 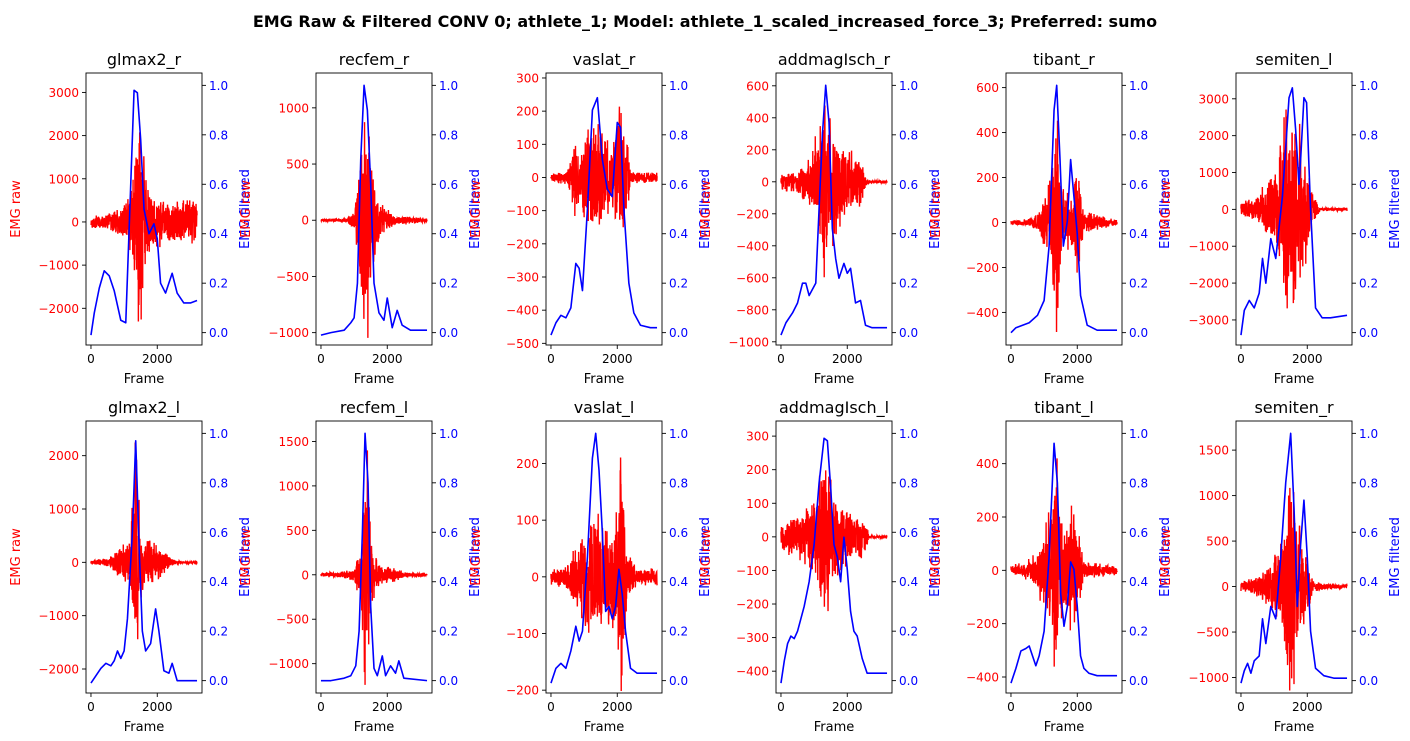 I want to click on y-left-tick-label: −400, so click(x=982, y=678).